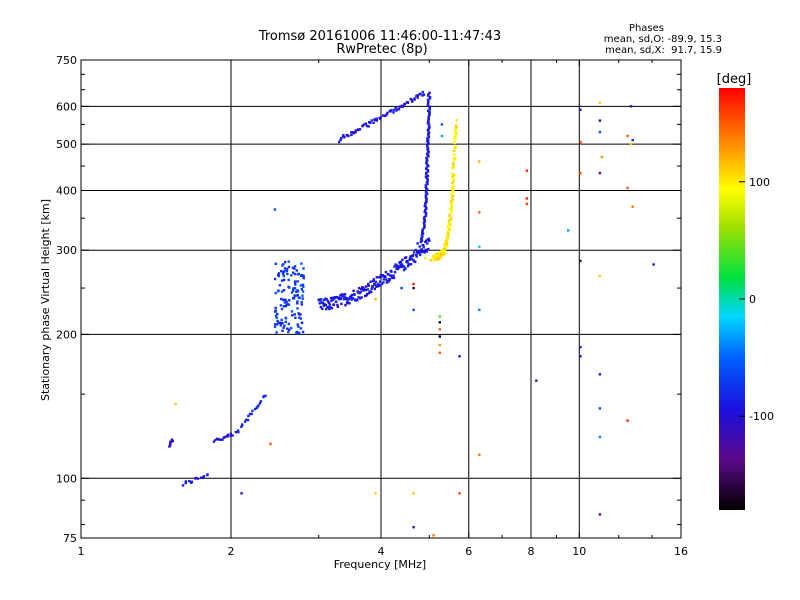 The width and height of the screenshot is (800, 600). I want to click on y-tick-label: 600, so click(66, 106).